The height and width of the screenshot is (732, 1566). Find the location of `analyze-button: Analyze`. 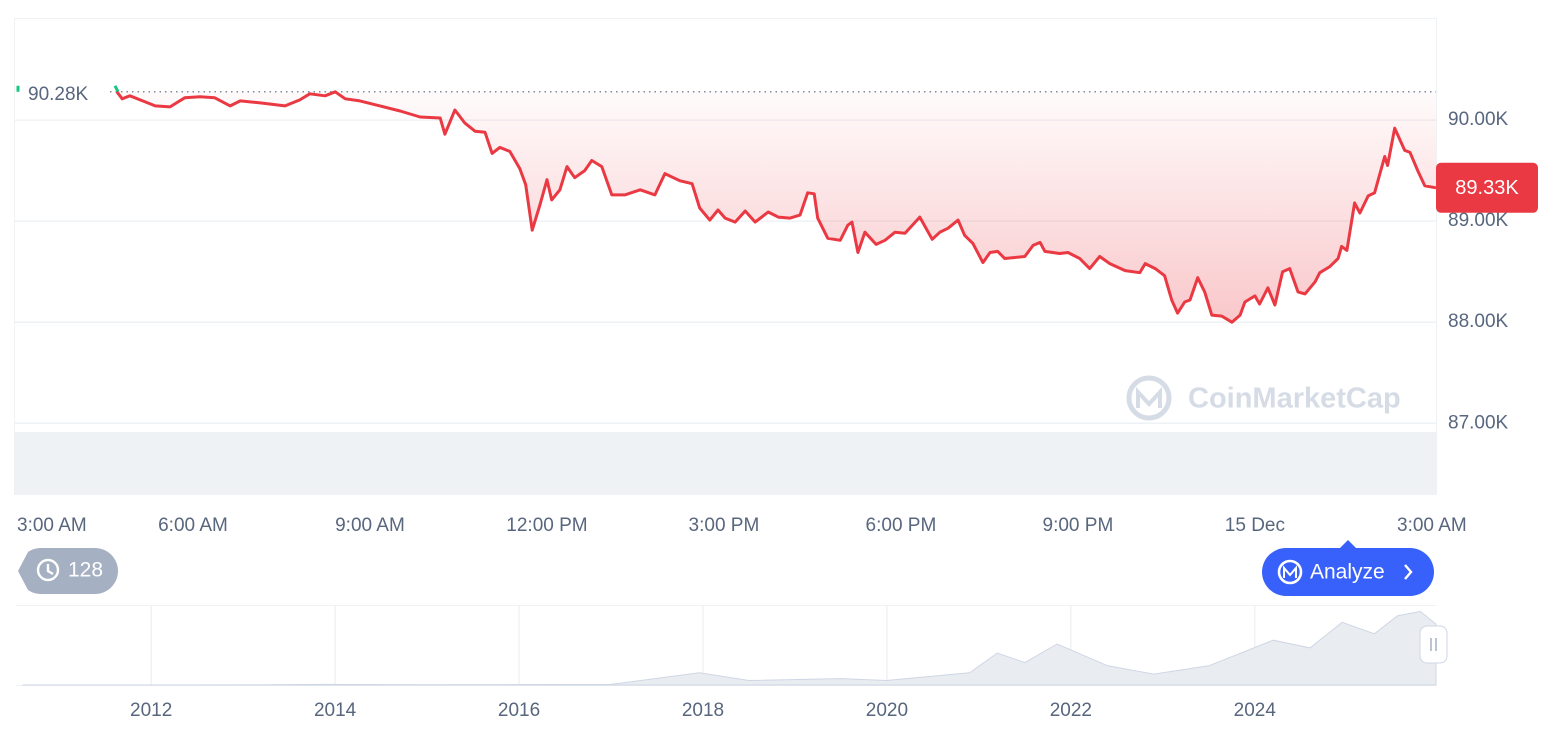

analyze-button: Analyze is located at coordinates (1348, 568).